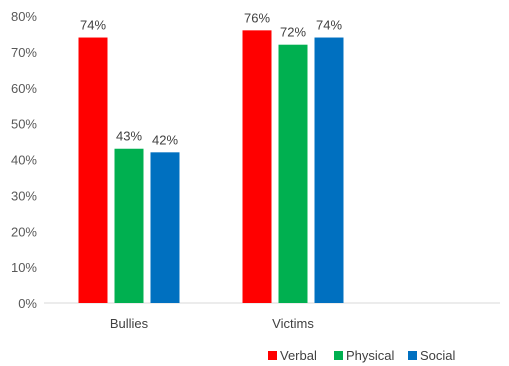 Image resolution: width=509 pixels, height=366 pixels. I want to click on legend-label-physical: Physical, so click(370, 355).